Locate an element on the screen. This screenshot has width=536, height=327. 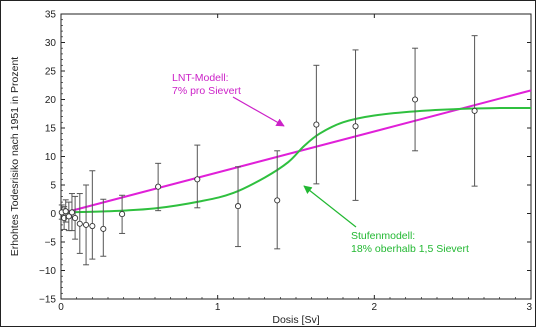
y-tick-label: 35 is located at coordinates (51, 15).